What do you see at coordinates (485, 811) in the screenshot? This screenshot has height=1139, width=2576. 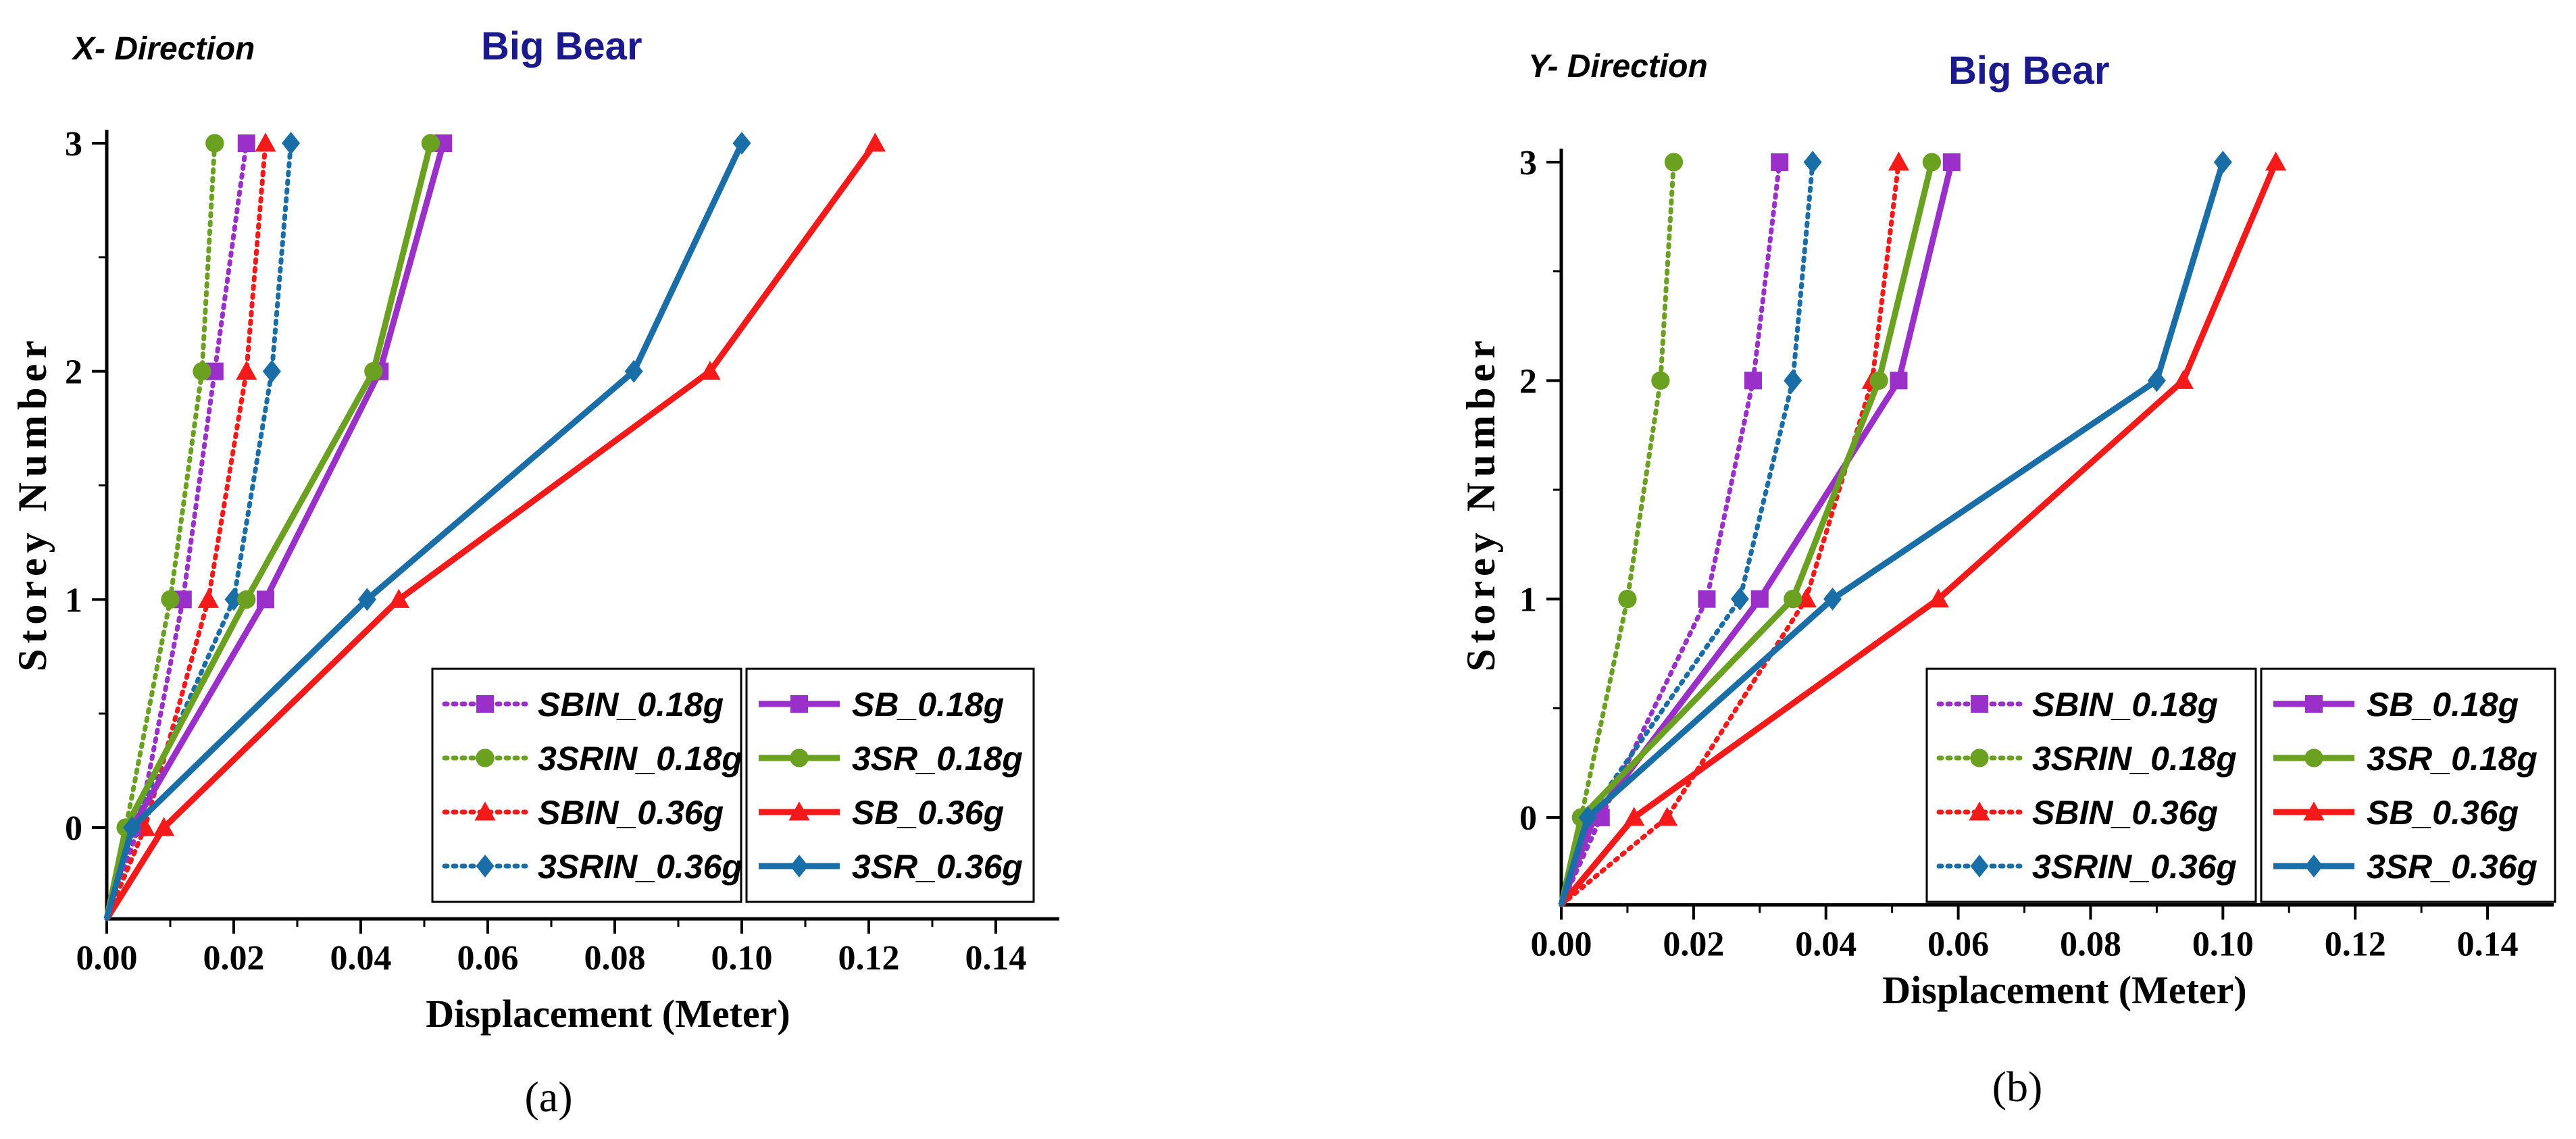 I see `legend-marker-SBIN_0.36g-marker` at bounding box center [485, 811].